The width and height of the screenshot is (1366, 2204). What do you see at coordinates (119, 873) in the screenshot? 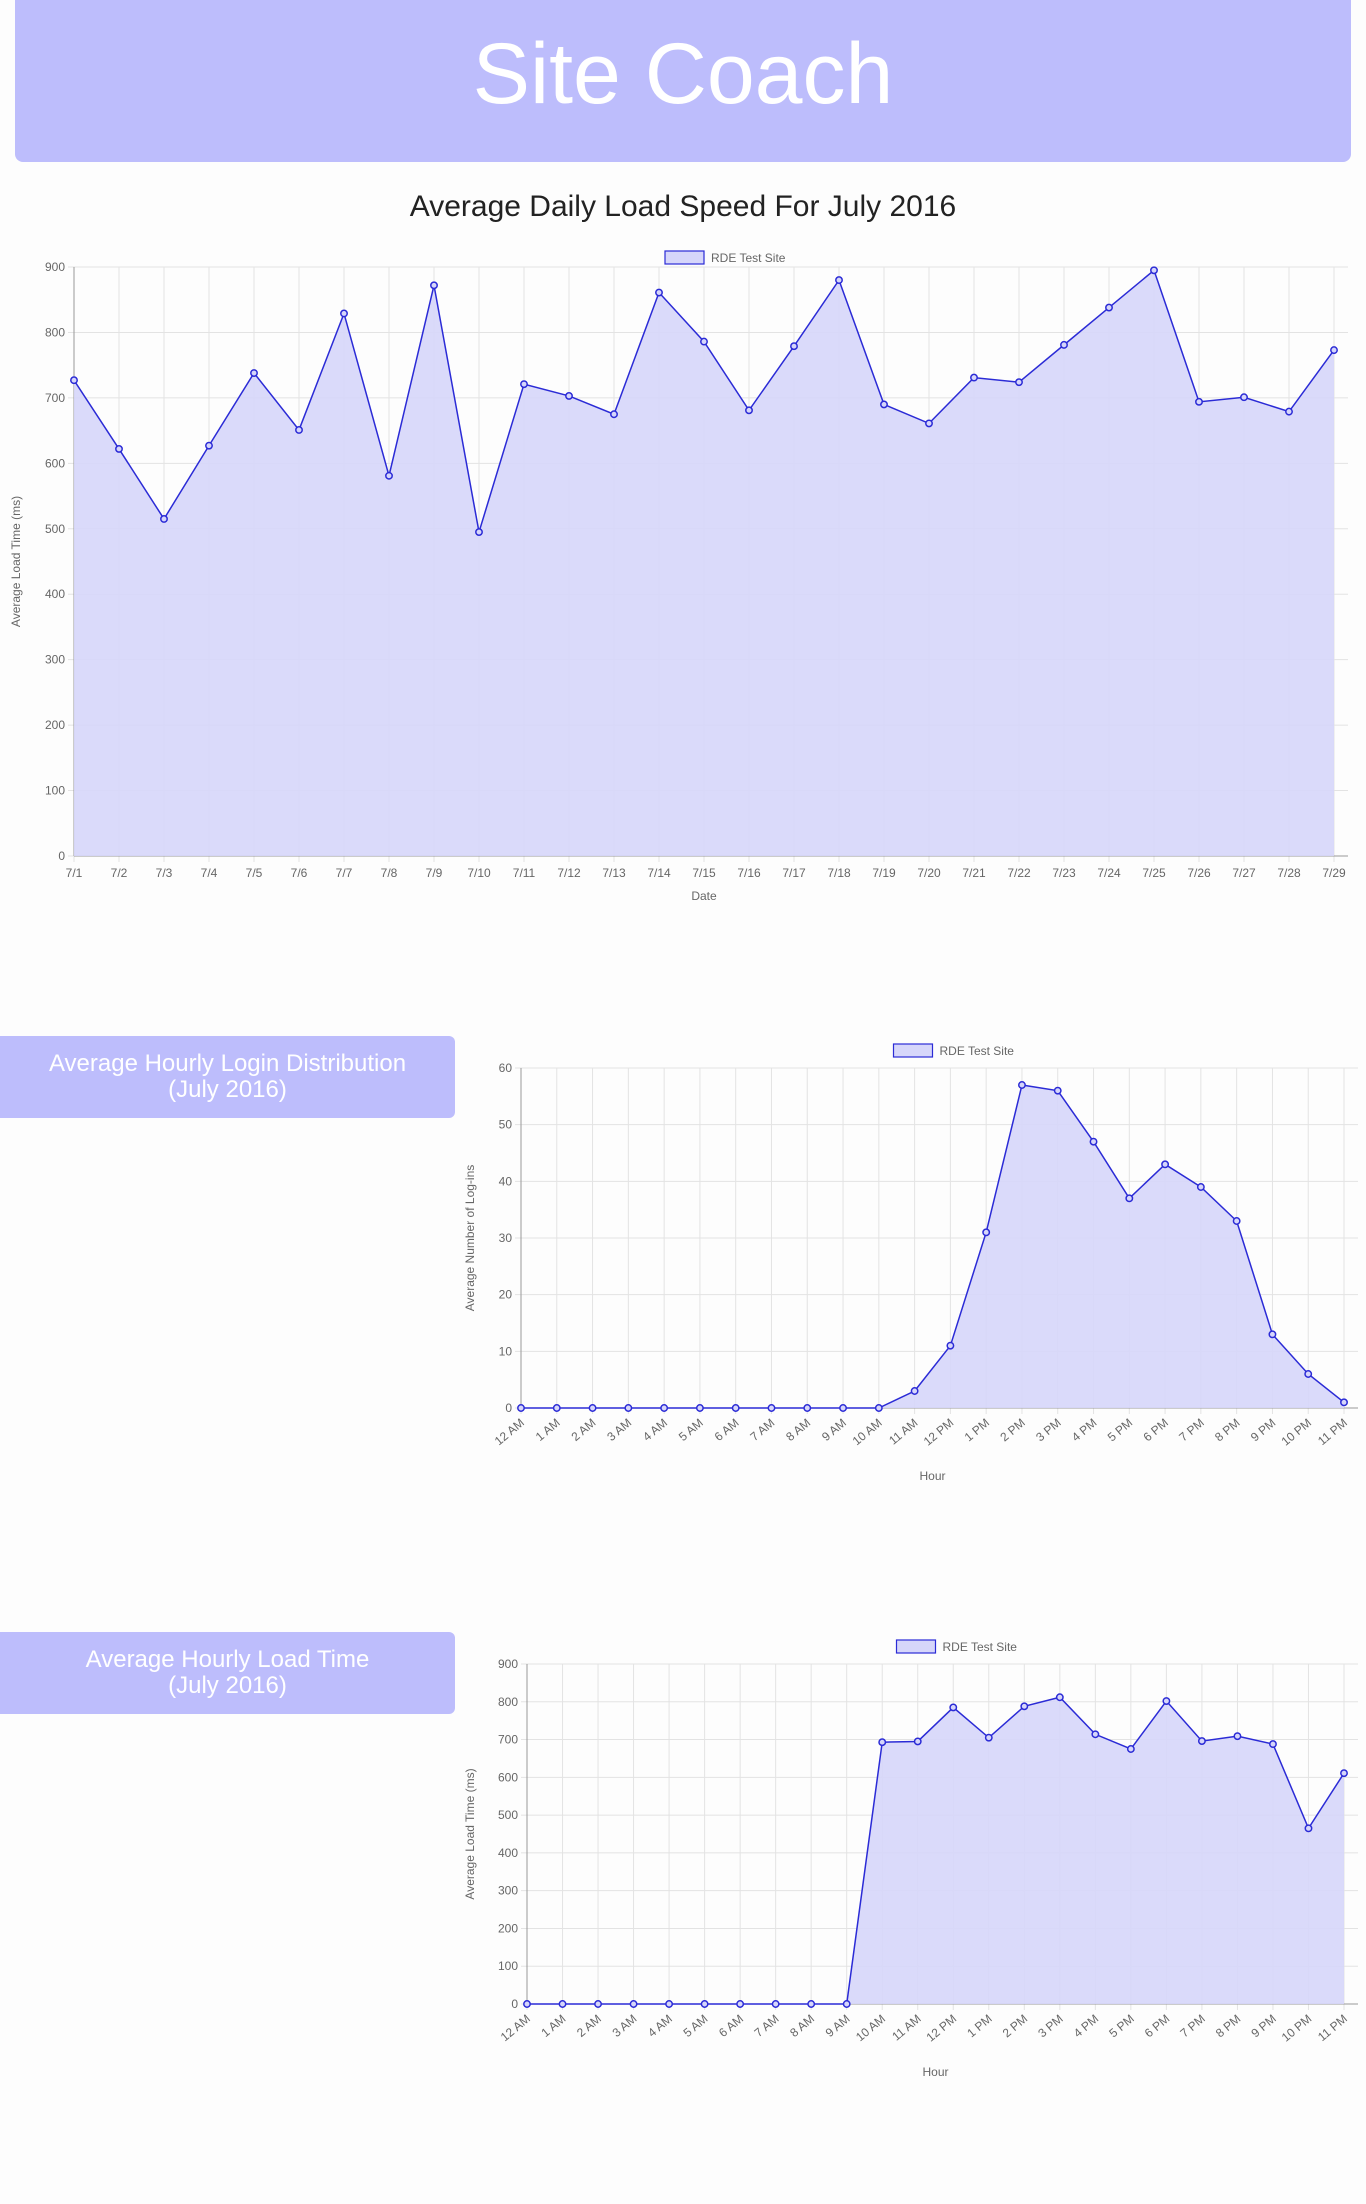
I see `x-tick-label: 7/2` at bounding box center [119, 873].